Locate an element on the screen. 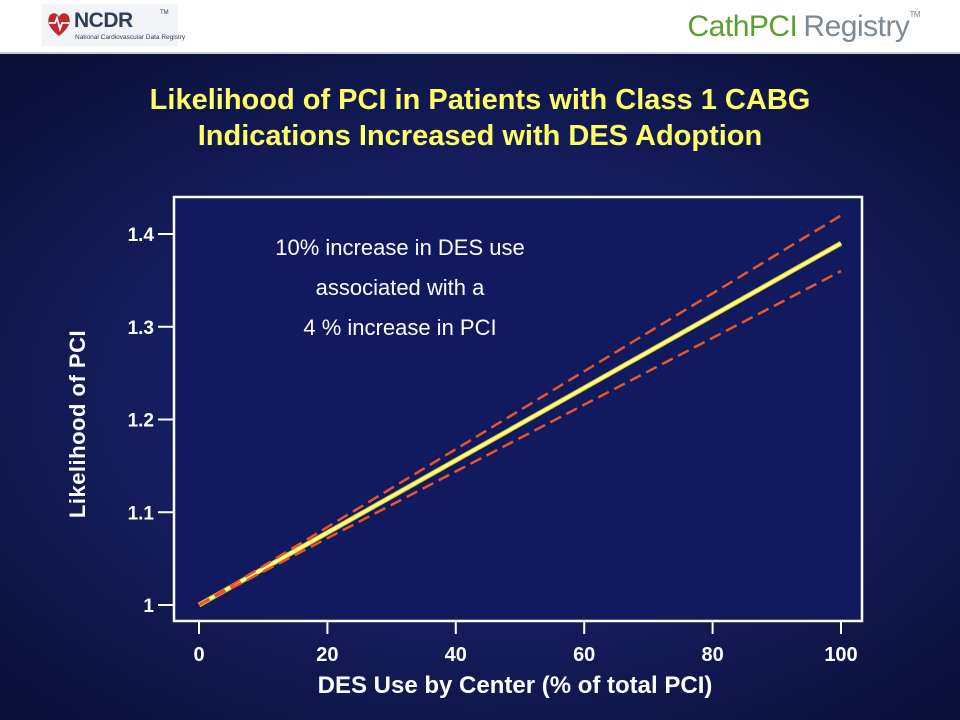 This screenshot has height=720, width=960. slide-title-line-2: Indications Increased with DES Adoption is located at coordinates (480, 136).